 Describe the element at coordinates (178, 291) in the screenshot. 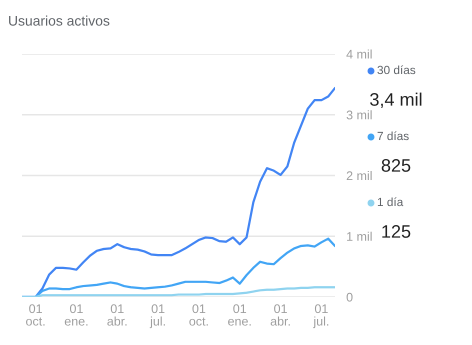

I see `line-series` at that location.